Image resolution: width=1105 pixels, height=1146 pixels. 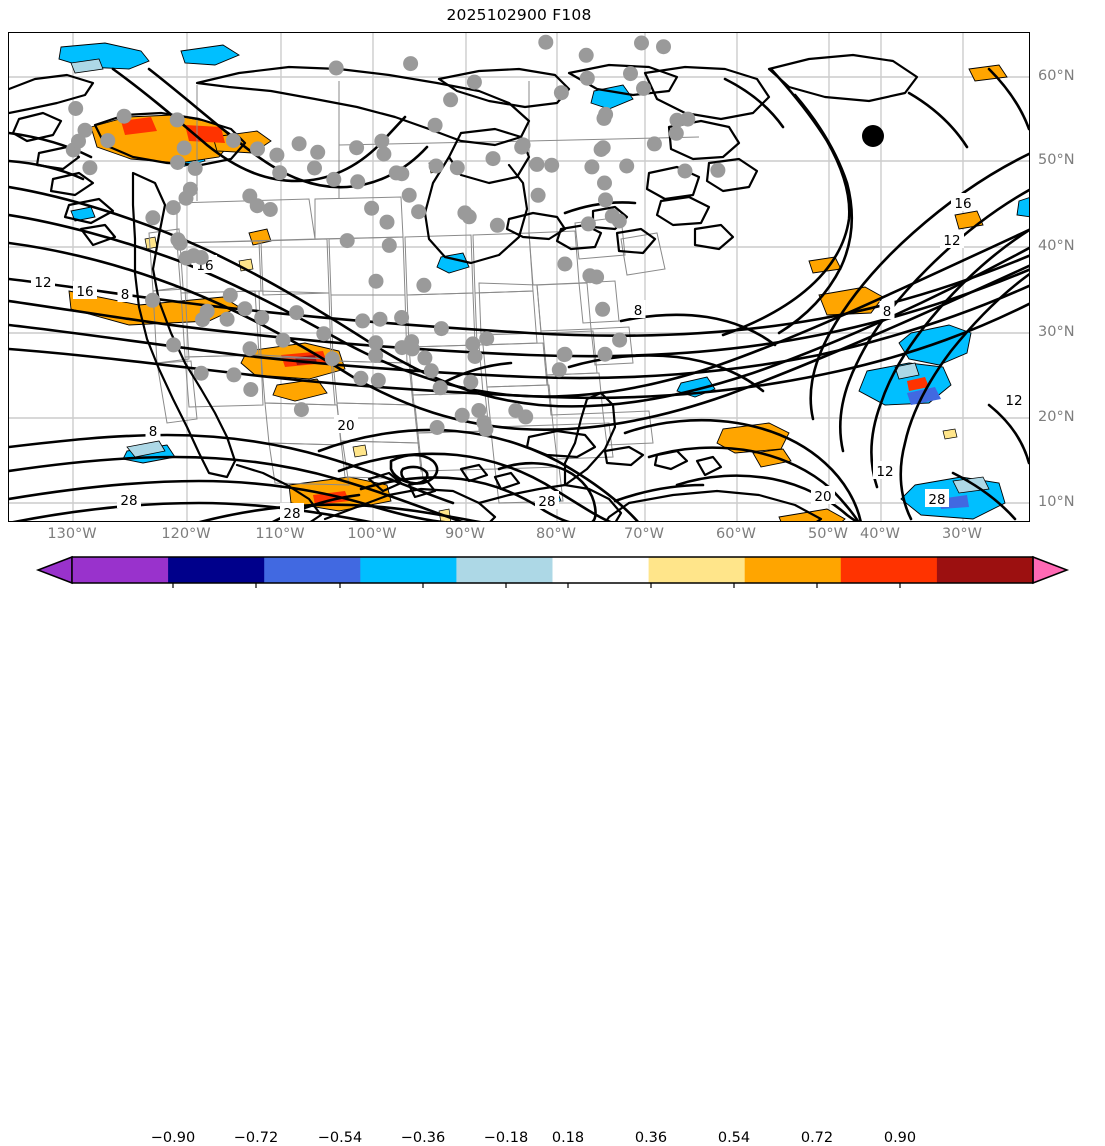 I want to click on lat-tick-0: 60°N, so click(x=1056, y=76).